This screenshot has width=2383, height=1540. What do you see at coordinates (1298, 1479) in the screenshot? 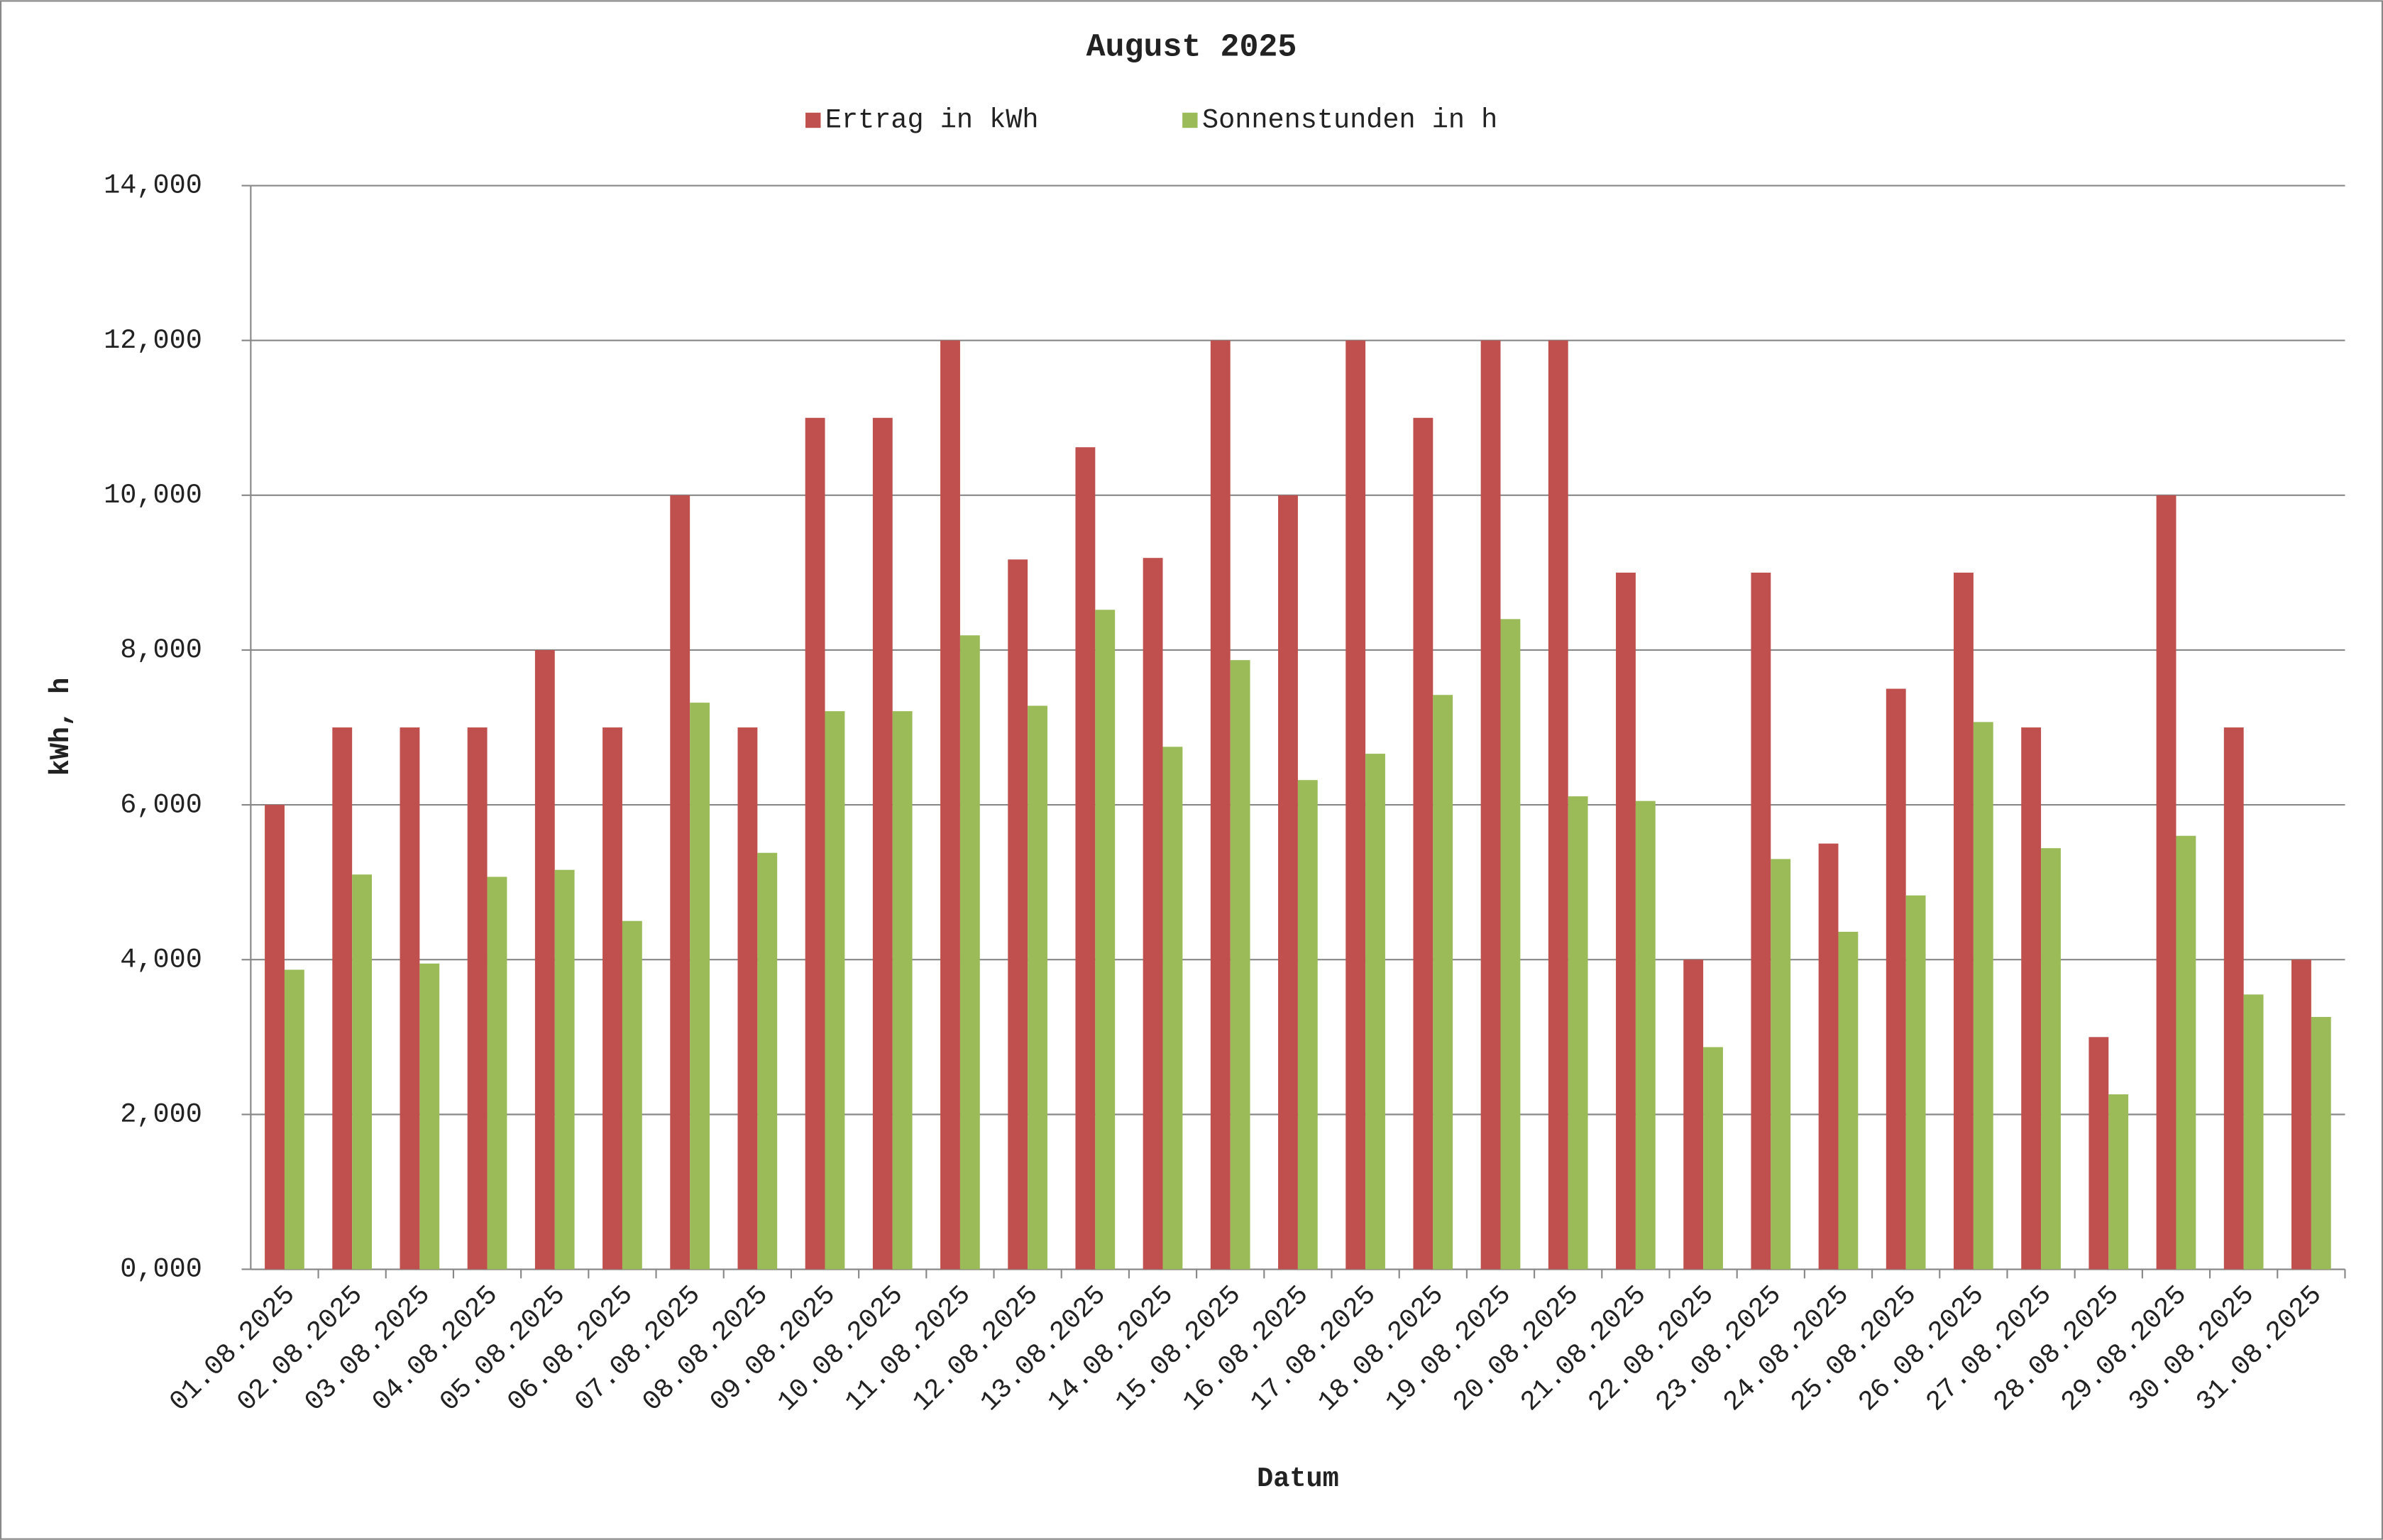
I see `x-axis-title: Datum` at bounding box center [1298, 1479].